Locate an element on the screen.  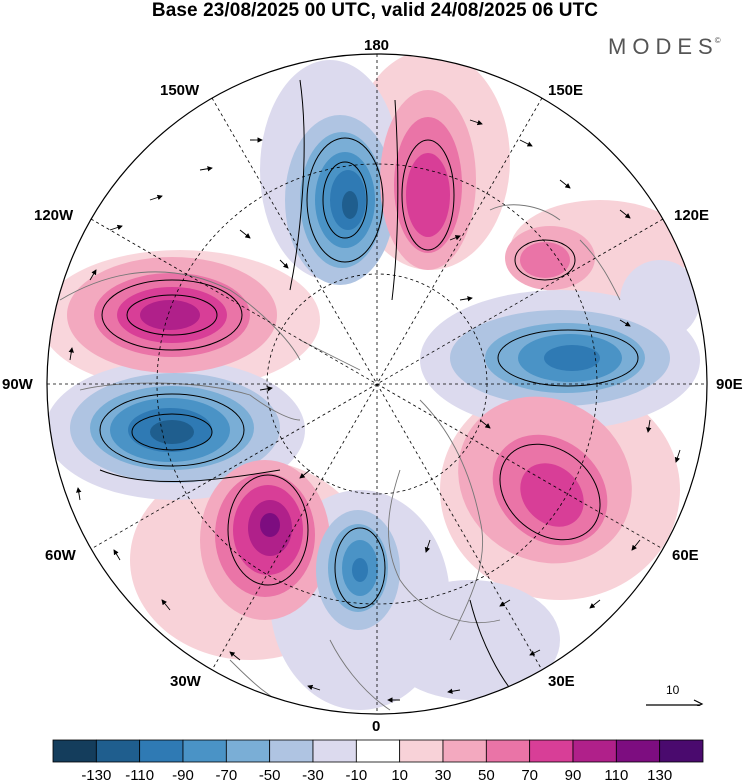
colorbar-tick-label: 10 is located at coordinates (399, 775).